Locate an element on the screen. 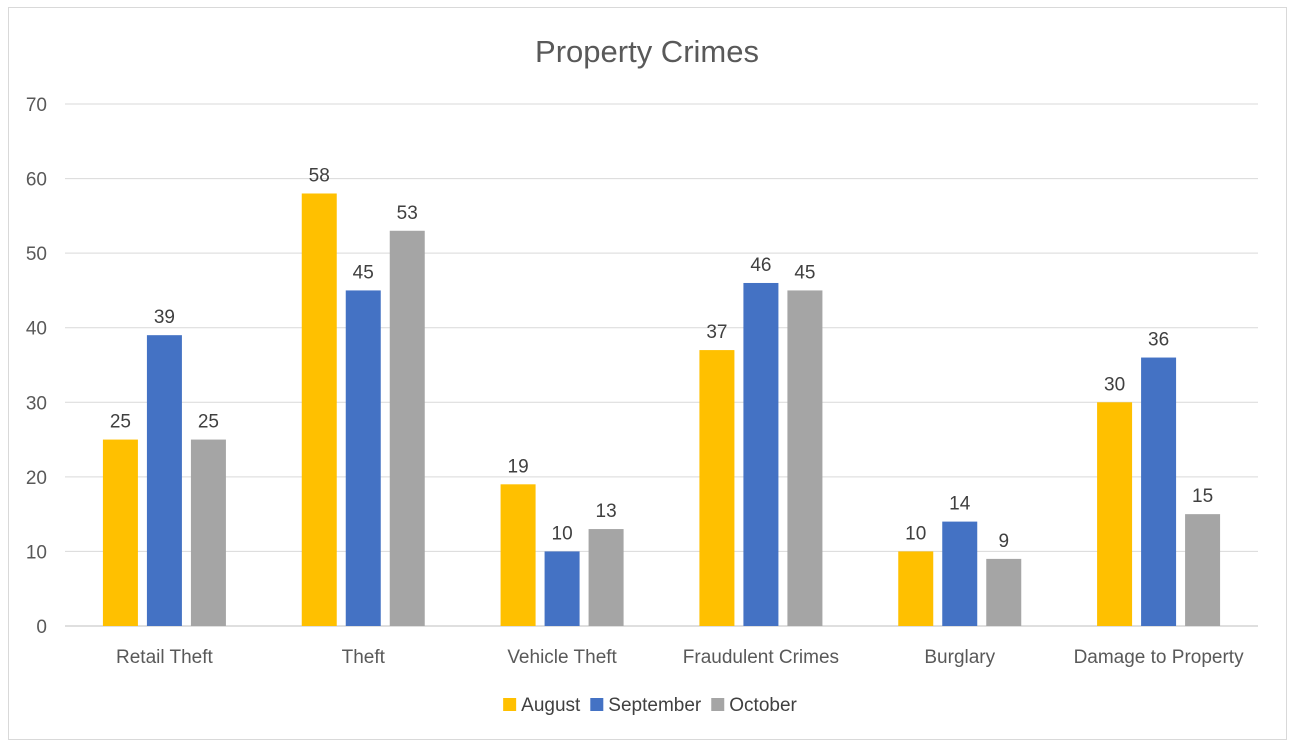 This screenshot has width=1289, height=742. legend-item-october: October is located at coordinates (754, 705).